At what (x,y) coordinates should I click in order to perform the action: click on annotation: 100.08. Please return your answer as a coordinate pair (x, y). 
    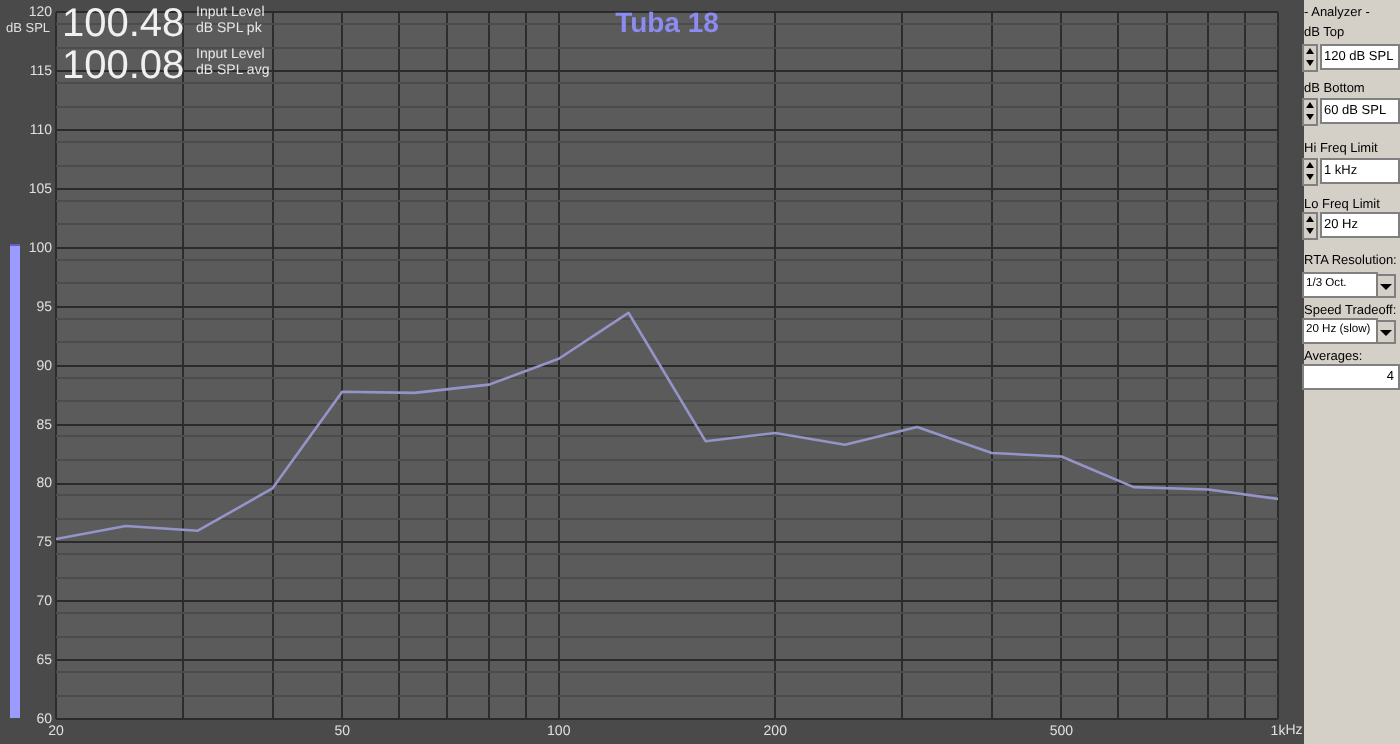
    Looking at the image, I should click on (123, 66).